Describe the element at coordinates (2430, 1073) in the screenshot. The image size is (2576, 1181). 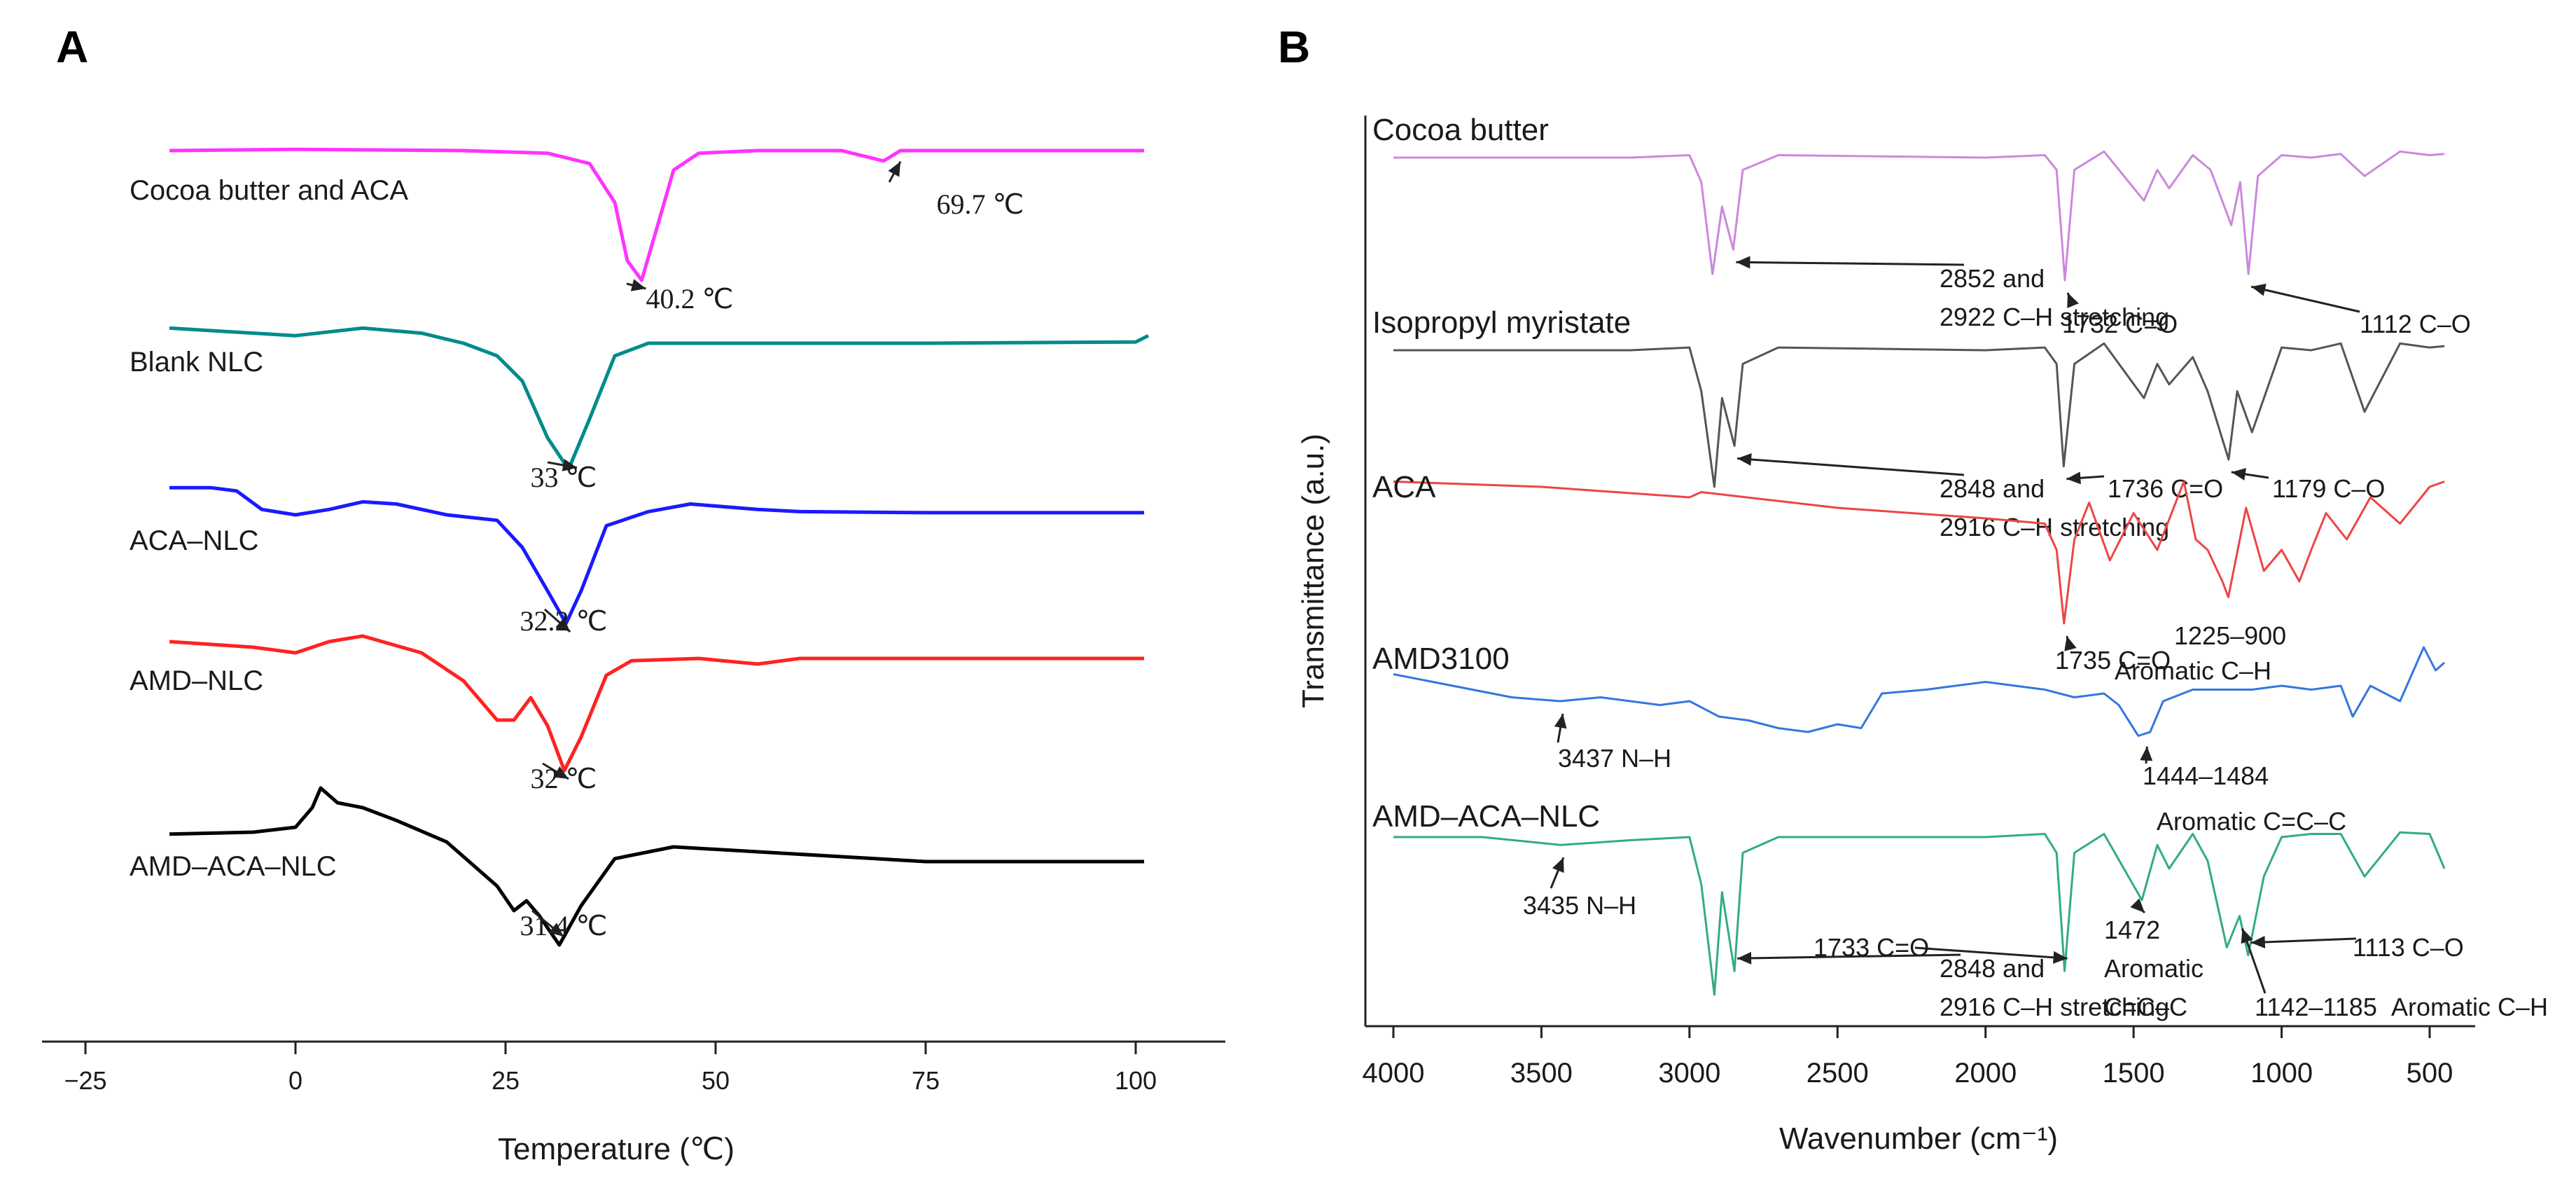
I see `ftir-x-tick-label: 500` at that location.